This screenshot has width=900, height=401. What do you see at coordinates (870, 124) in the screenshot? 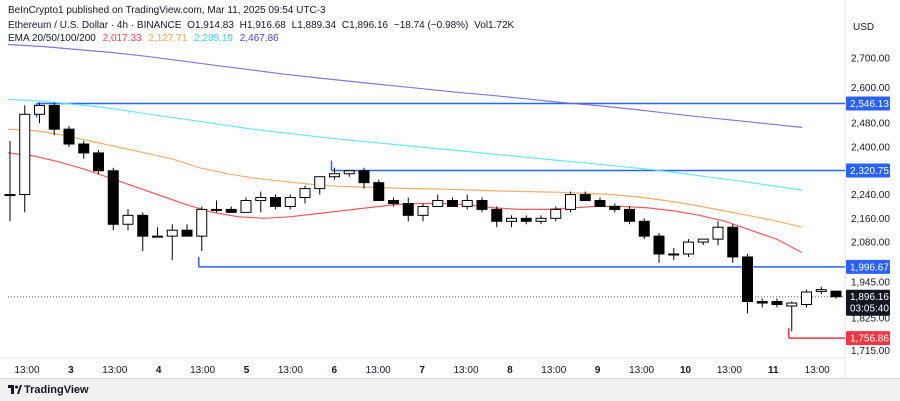
I see `price-tick-label: 2,480.00` at bounding box center [870, 124].